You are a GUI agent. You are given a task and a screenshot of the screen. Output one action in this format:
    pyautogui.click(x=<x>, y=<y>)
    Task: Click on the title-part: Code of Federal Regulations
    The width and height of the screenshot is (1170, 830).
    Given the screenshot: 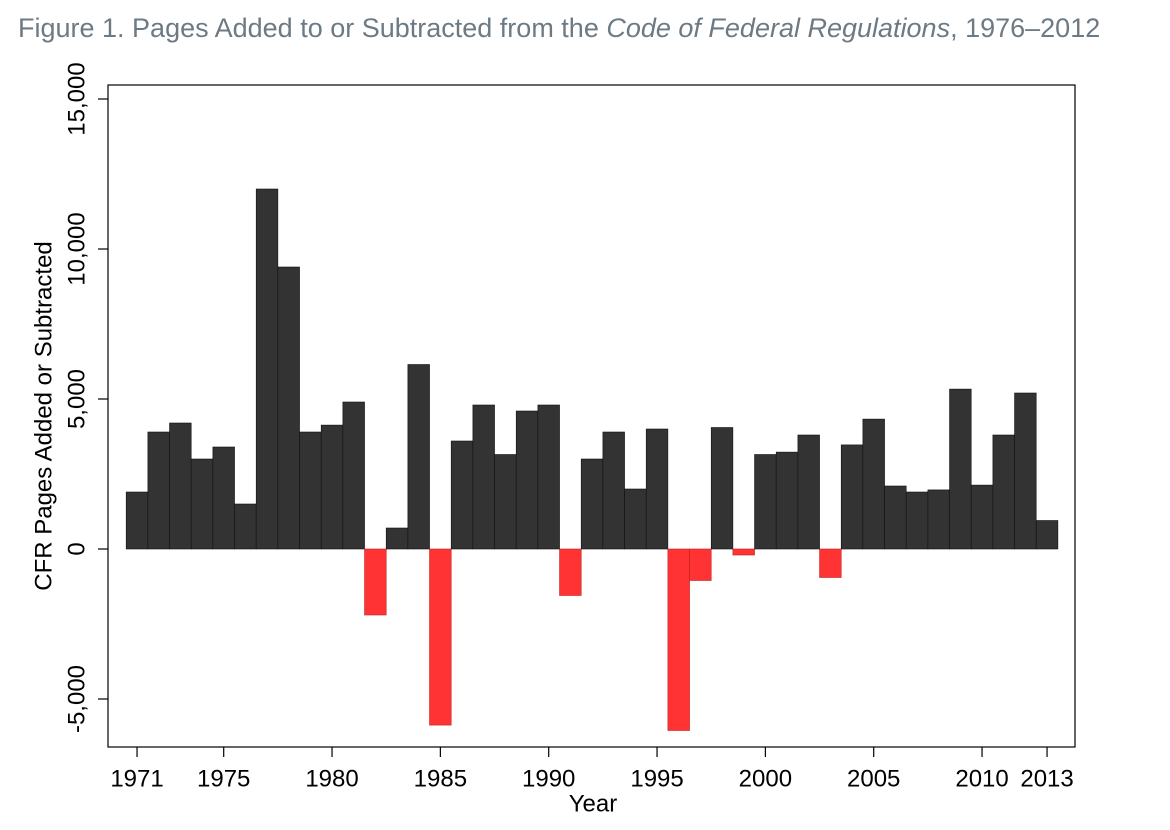 What is the action you would take?
    pyautogui.click(x=778, y=28)
    